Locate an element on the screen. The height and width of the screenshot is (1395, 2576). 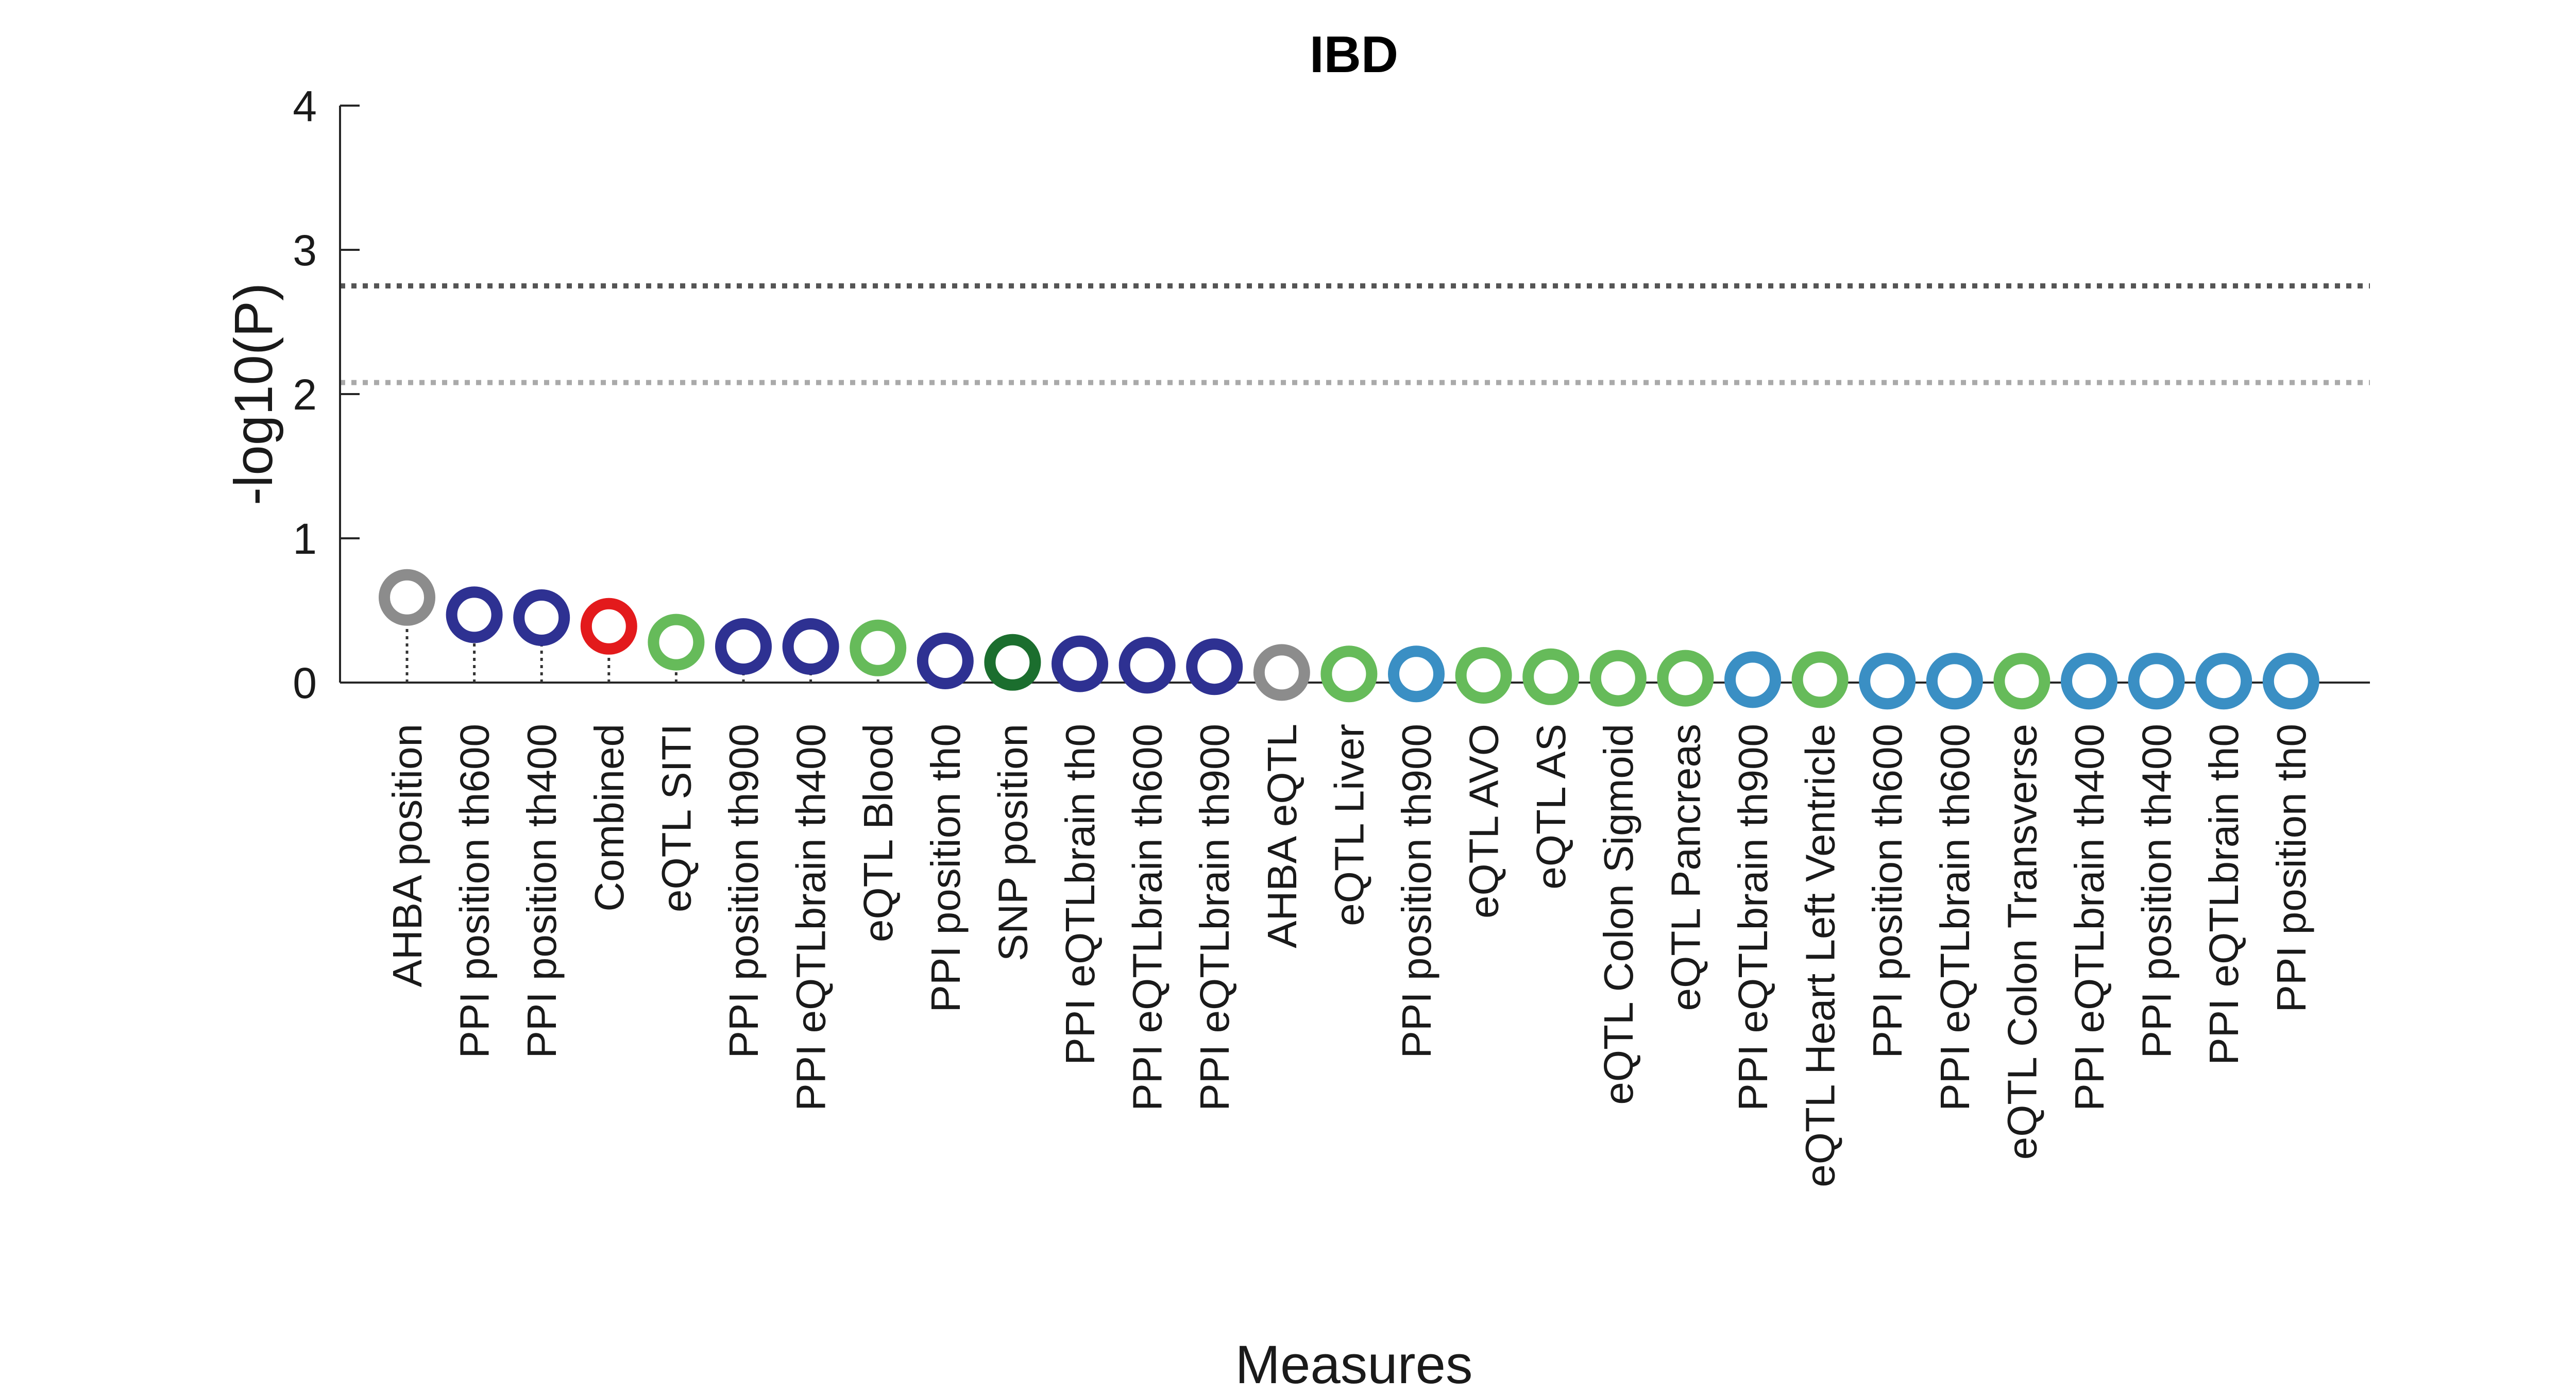
y-tick-label: 1 is located at coordinates (305, 539).